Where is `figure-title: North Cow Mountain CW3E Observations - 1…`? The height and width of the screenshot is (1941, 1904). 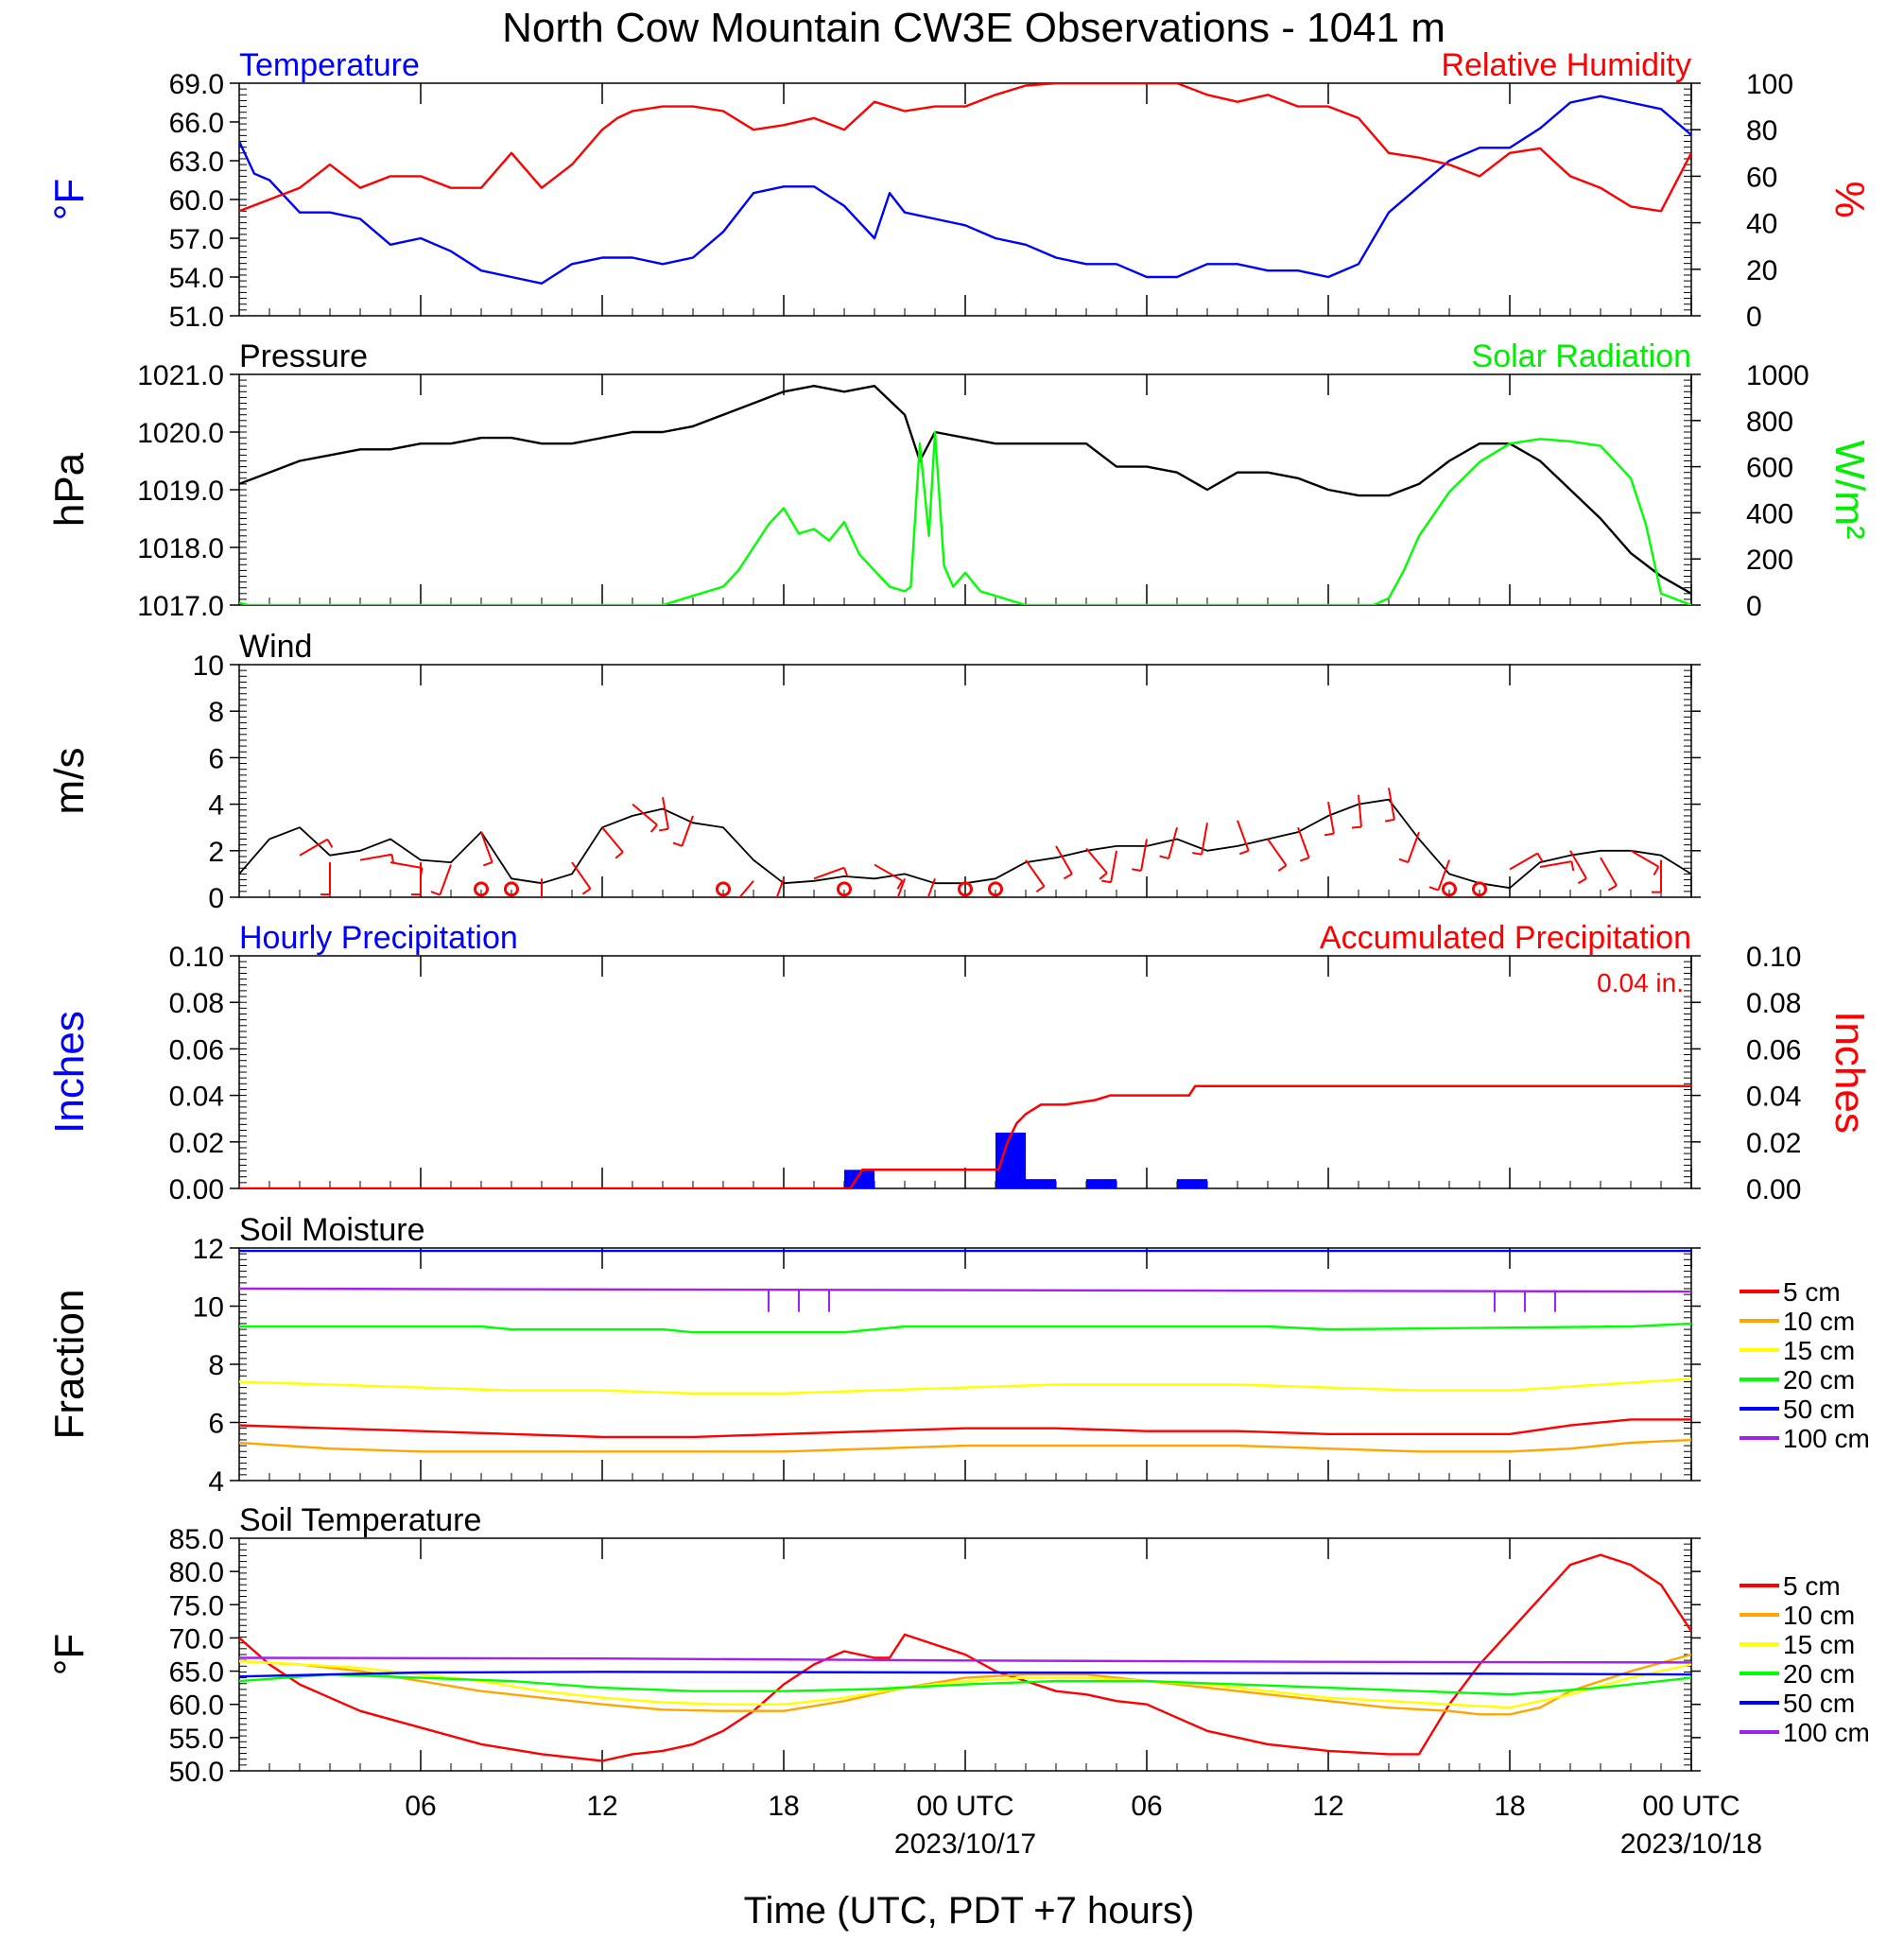 figure-title: North Cow Mountain CW3E Observations - 1… is located at coordinates (974, 28).